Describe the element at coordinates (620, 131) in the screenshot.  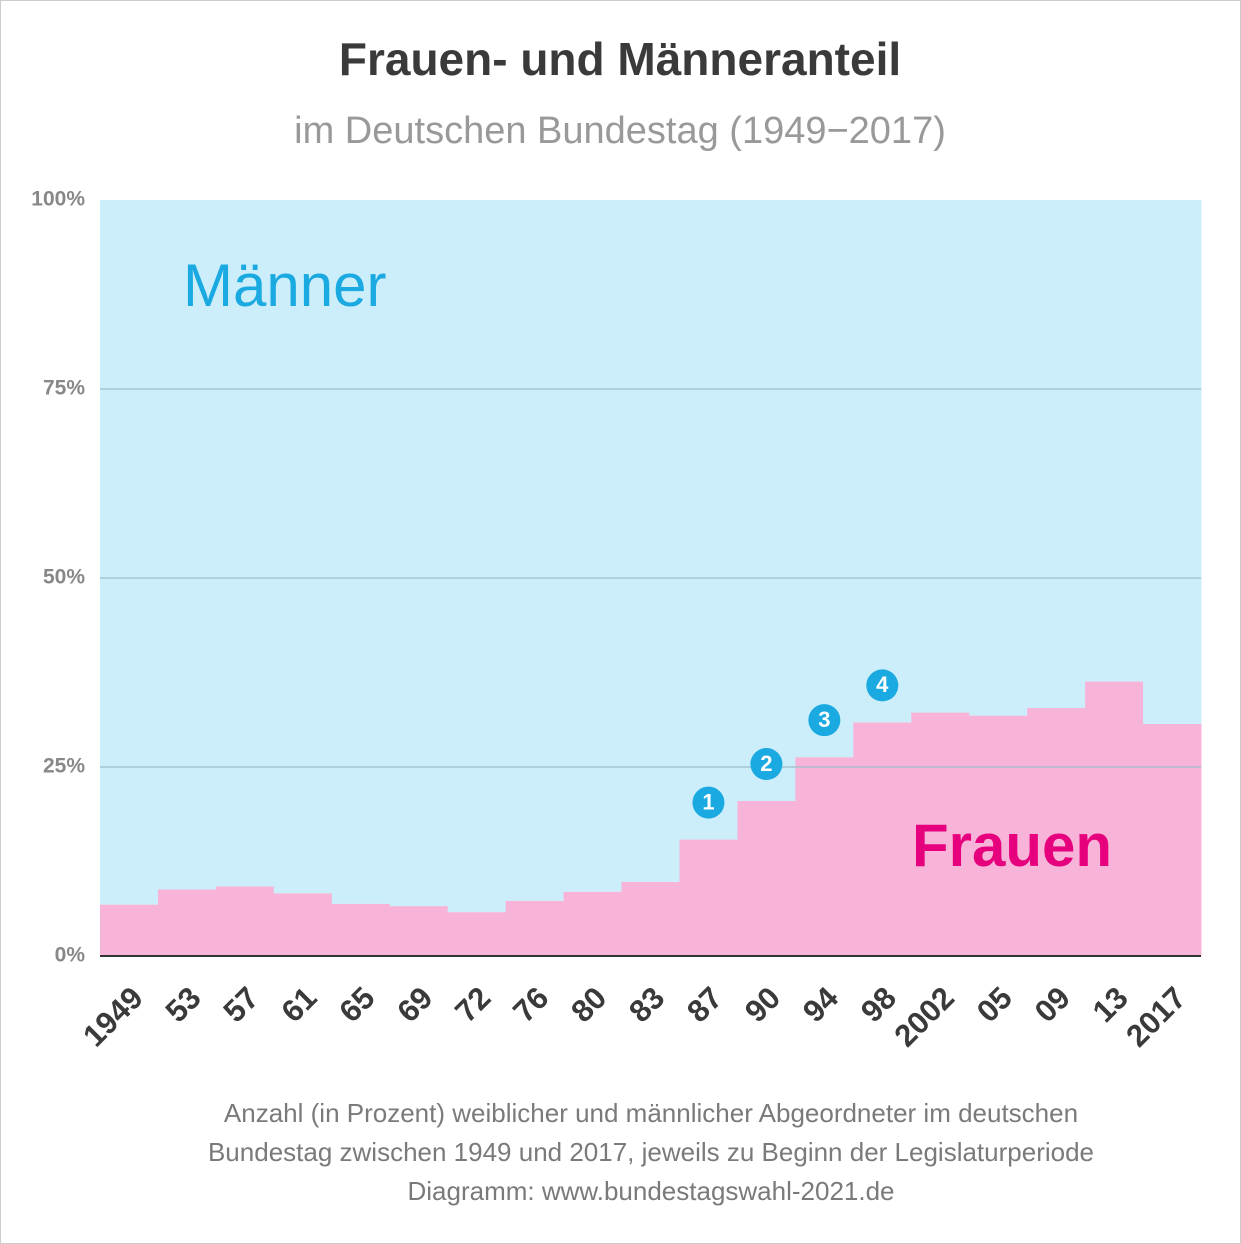
I see `chart-subtitle: im Deutschen Bundestag (1949−2017)` at that location.